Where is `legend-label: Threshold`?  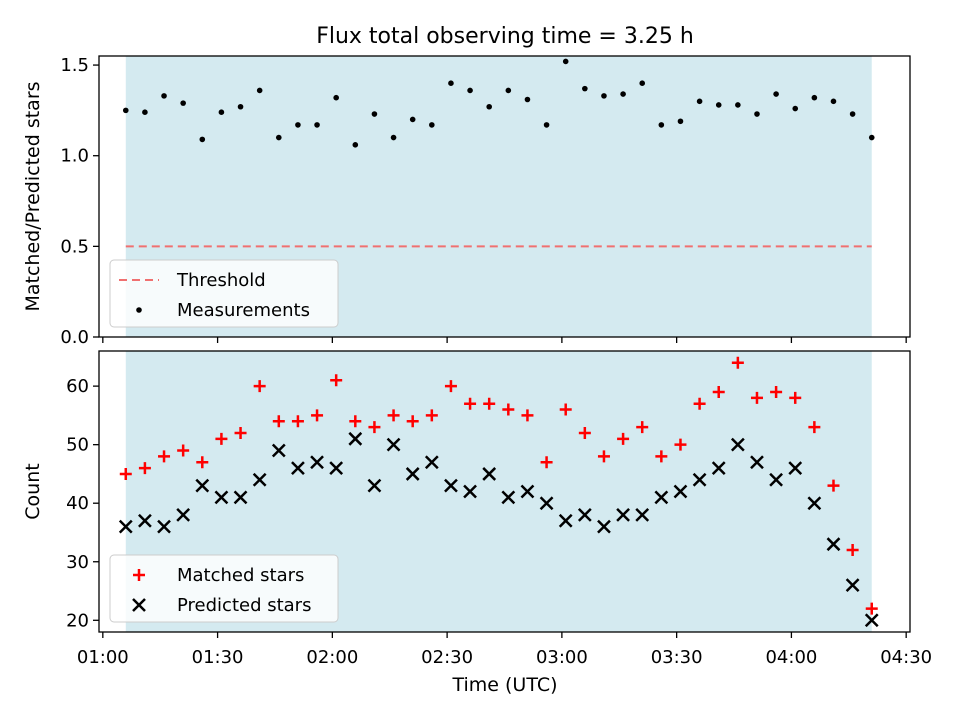
legend-label: Threshold is located at coordinates (221, 280).